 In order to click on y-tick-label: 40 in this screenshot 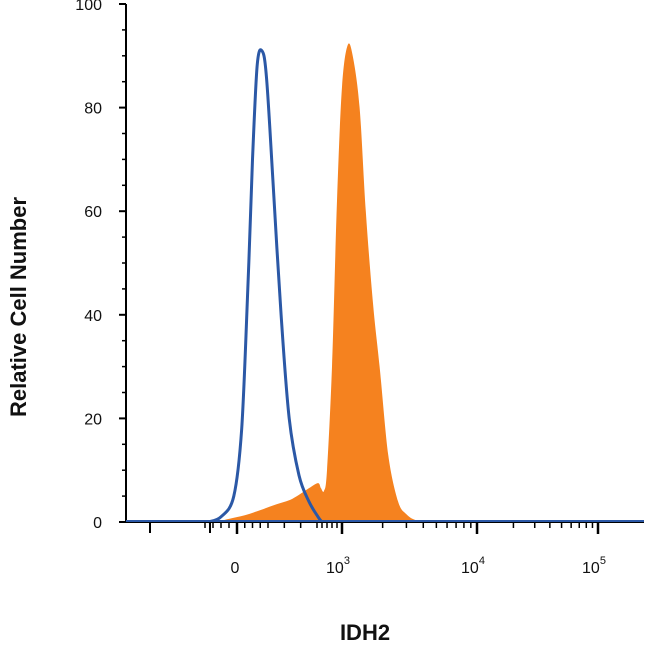, I will do `click(93, 316)`.